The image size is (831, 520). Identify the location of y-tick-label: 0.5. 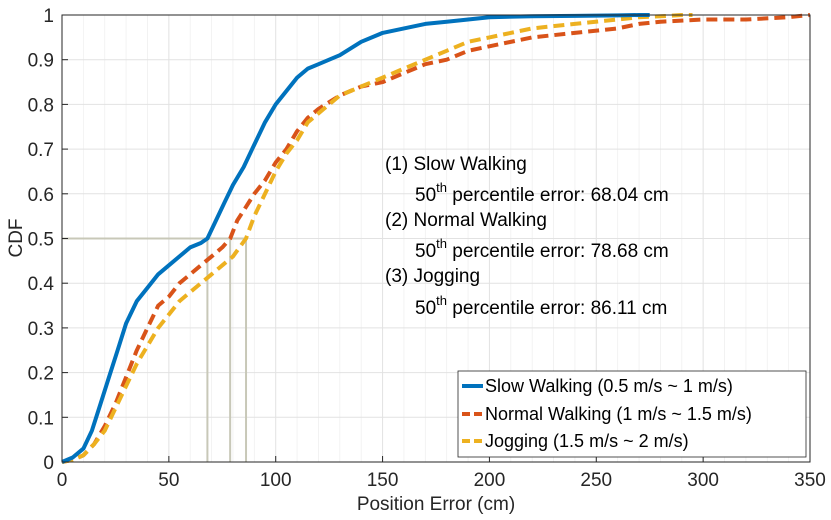
(41, 240).